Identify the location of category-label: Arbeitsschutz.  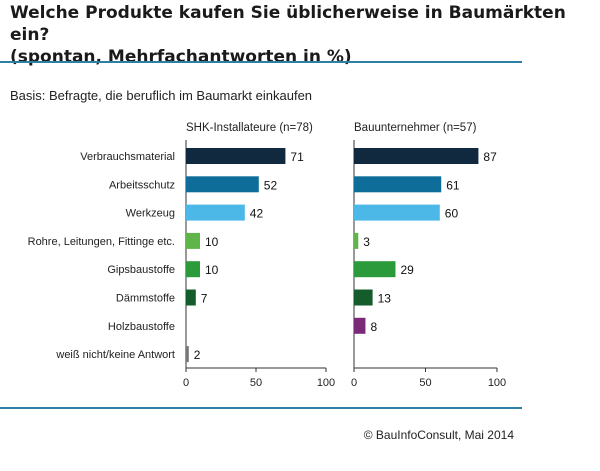
(142, 185).